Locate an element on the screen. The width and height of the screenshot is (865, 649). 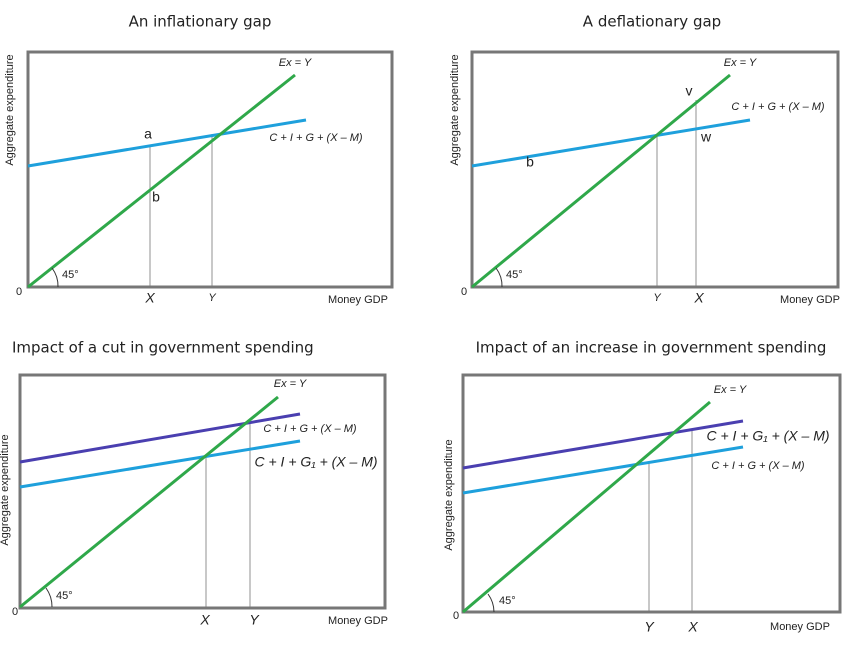
point-label: v is located at coordinates (689, 91).